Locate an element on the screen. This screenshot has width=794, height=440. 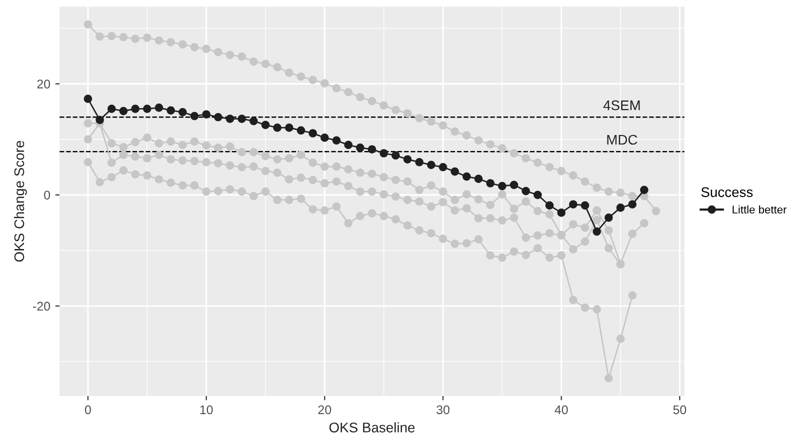
ref-line-label: 4SEM is located at coordinates (621, 105).